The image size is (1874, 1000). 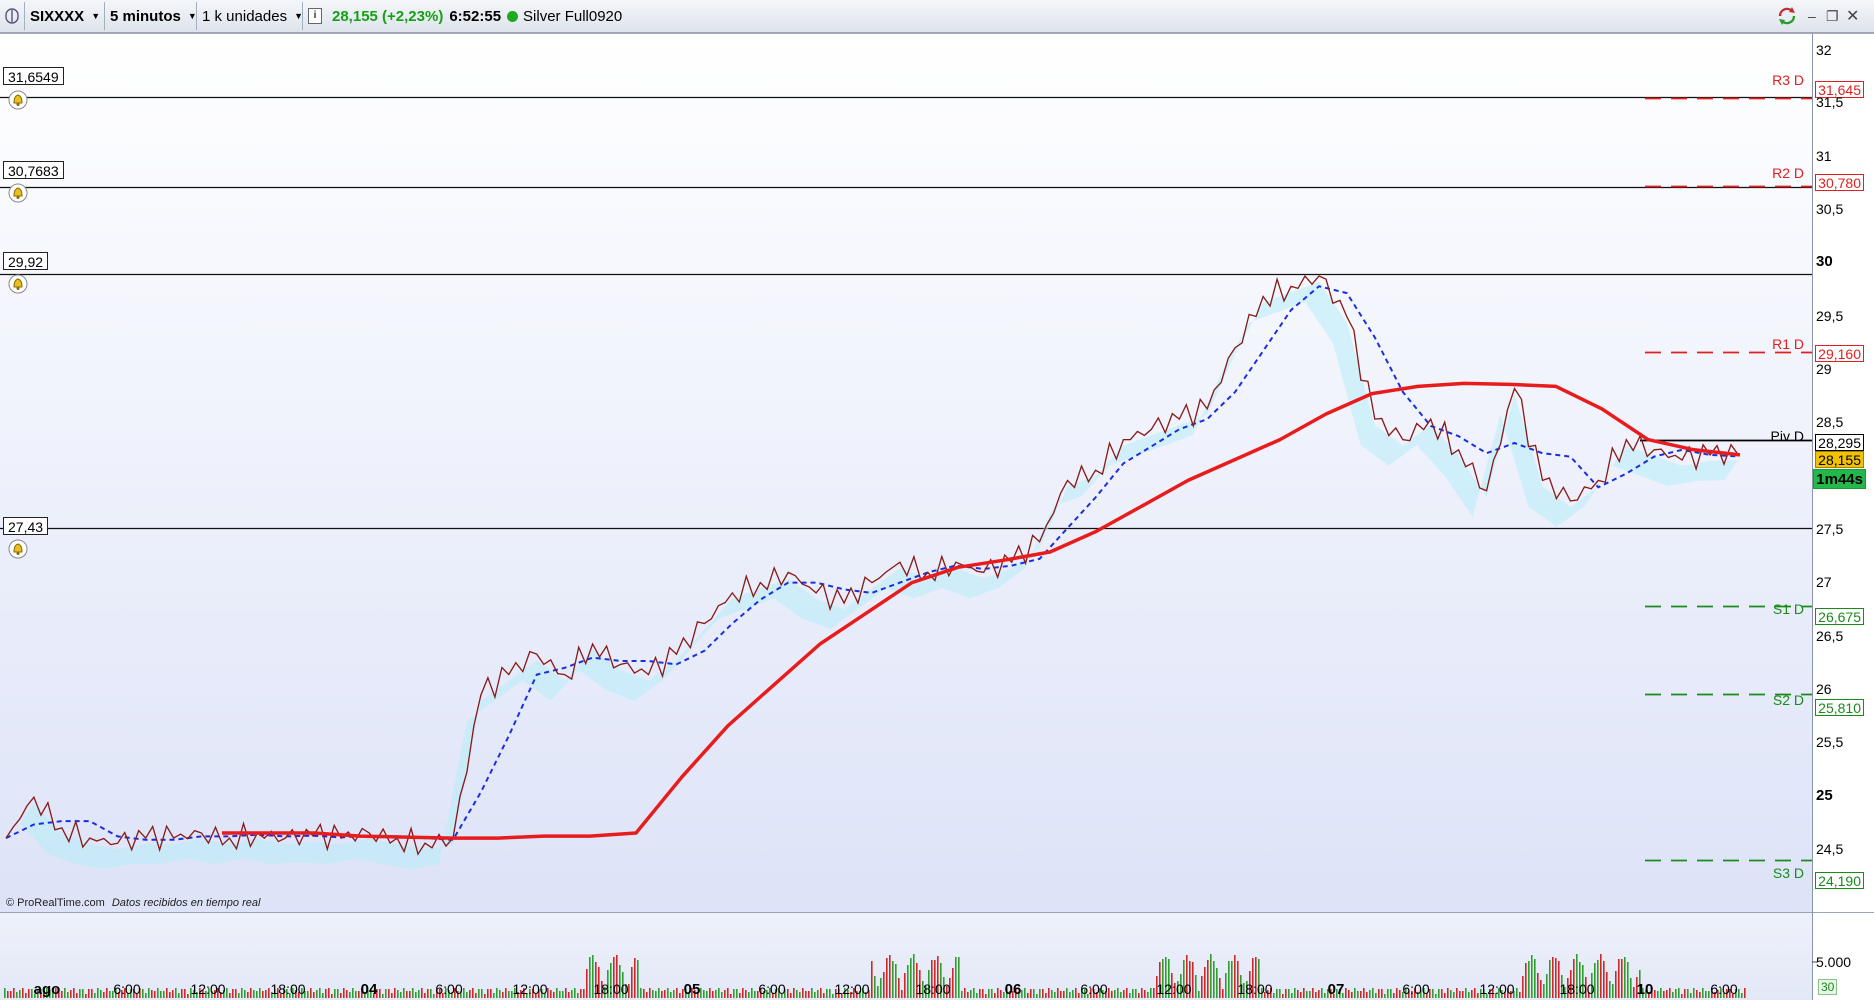 What do you see at coordinates (1824, 582) in the screenshot?
I see `y-tick: 27` at bounding box center [1824, 582].